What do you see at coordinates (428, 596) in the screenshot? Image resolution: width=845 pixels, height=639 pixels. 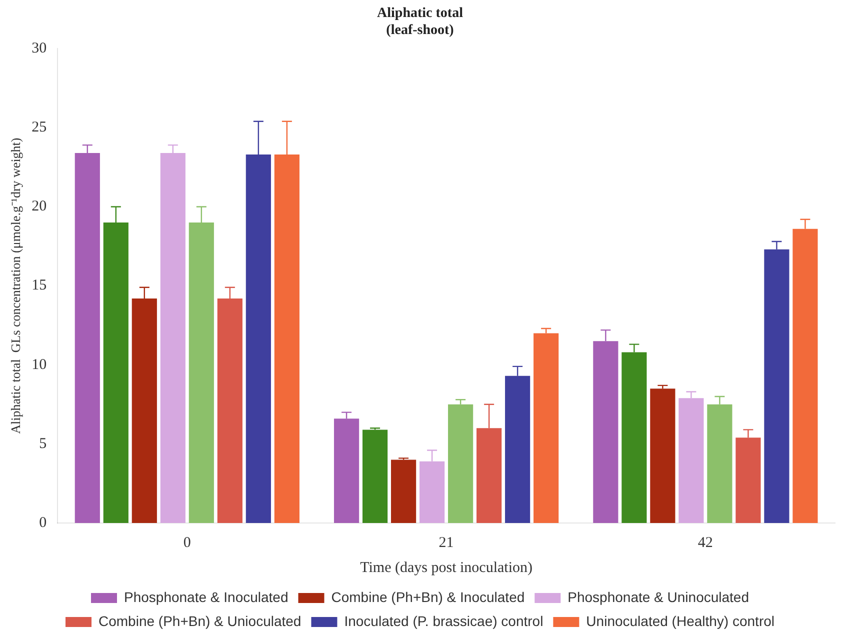 I see `legend-label: Combine (Ph+Bn) & Inoculated` at bounding box center [428, 596].